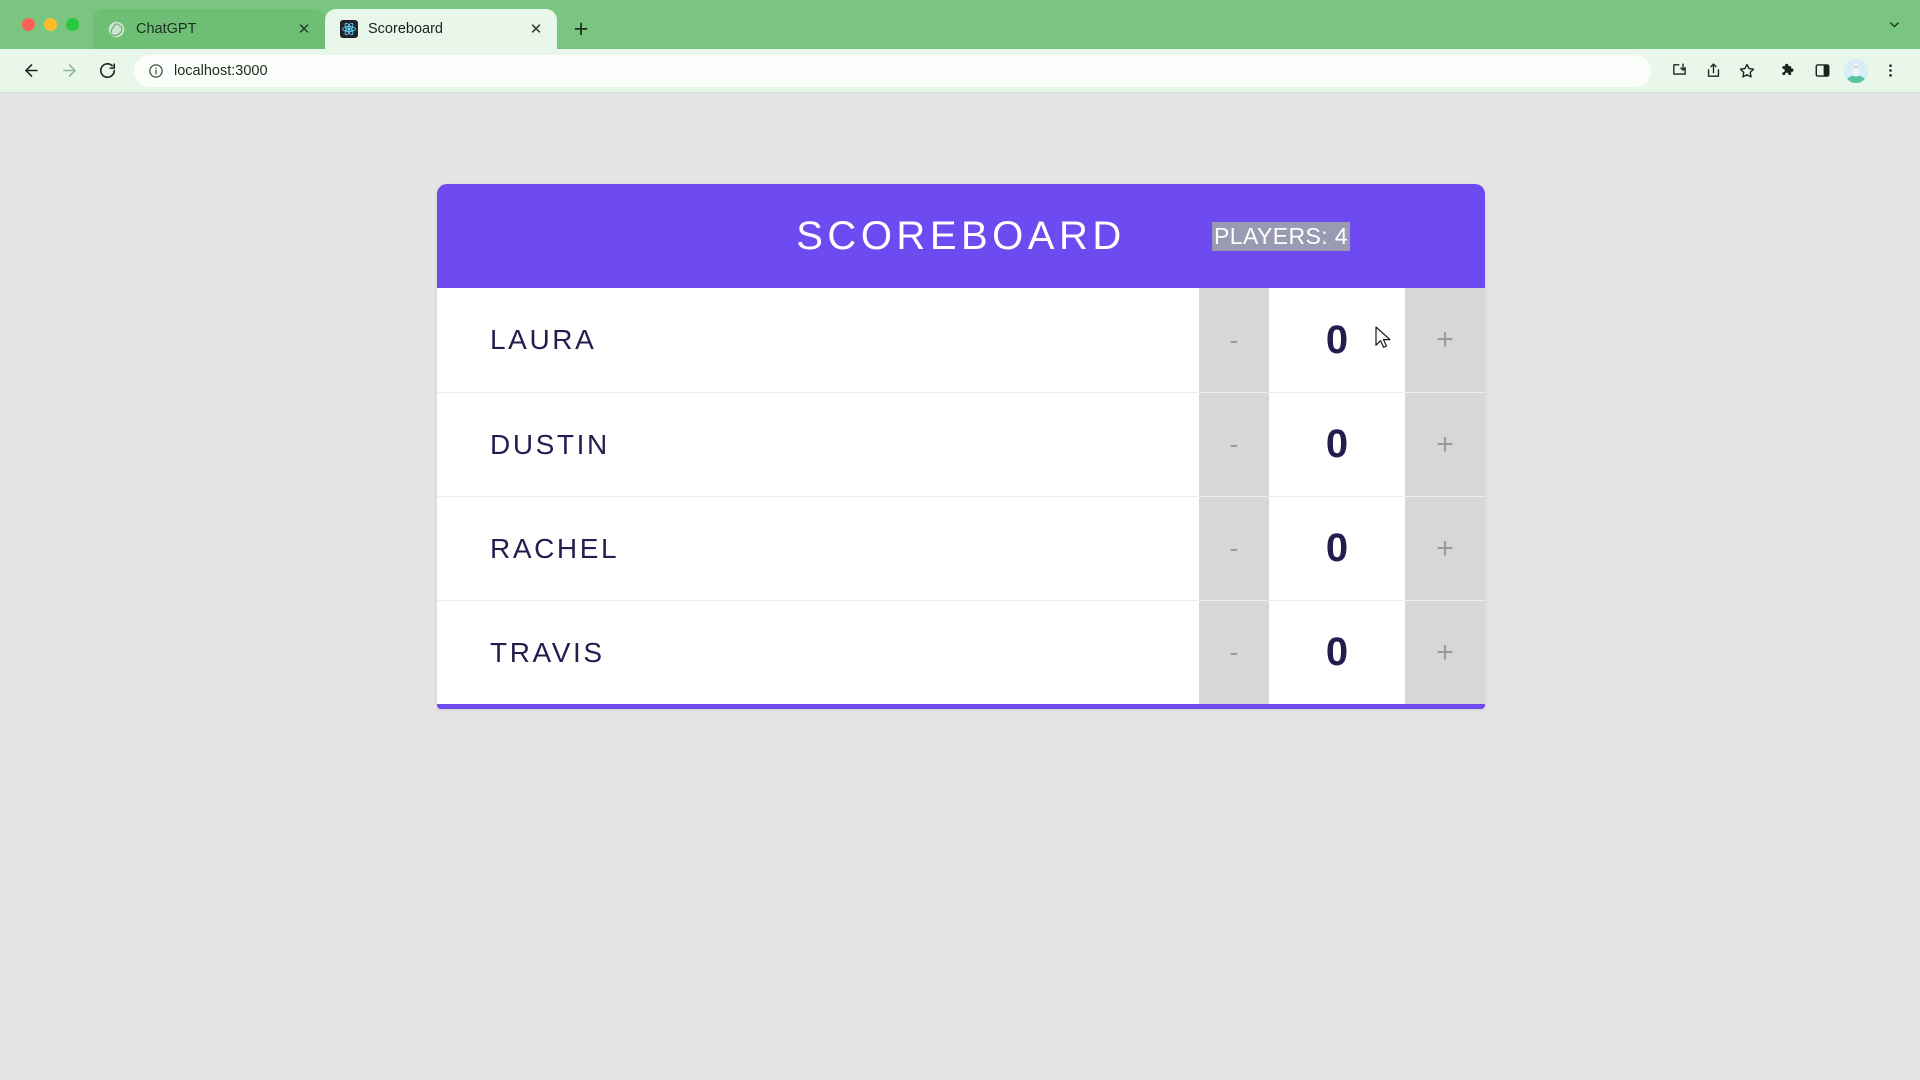 The height and width of the screenshot is (1080, 1920). What do you see at coordinates (166, 29) in the screenshot?
I see `tab-title-chatgpt: ChatGPT` at bounding box center [166, 29].